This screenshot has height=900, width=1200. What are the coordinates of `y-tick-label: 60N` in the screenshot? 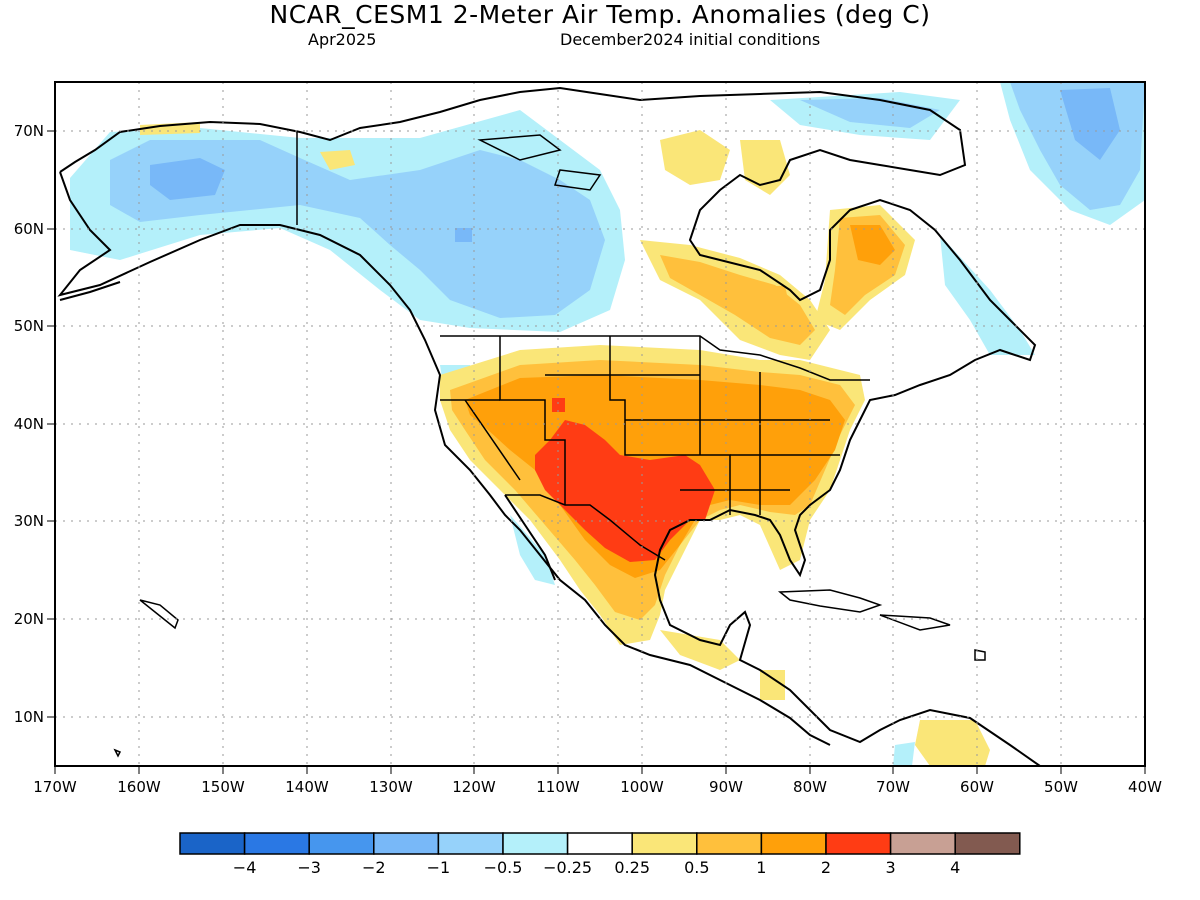 It's located at (29, 229).